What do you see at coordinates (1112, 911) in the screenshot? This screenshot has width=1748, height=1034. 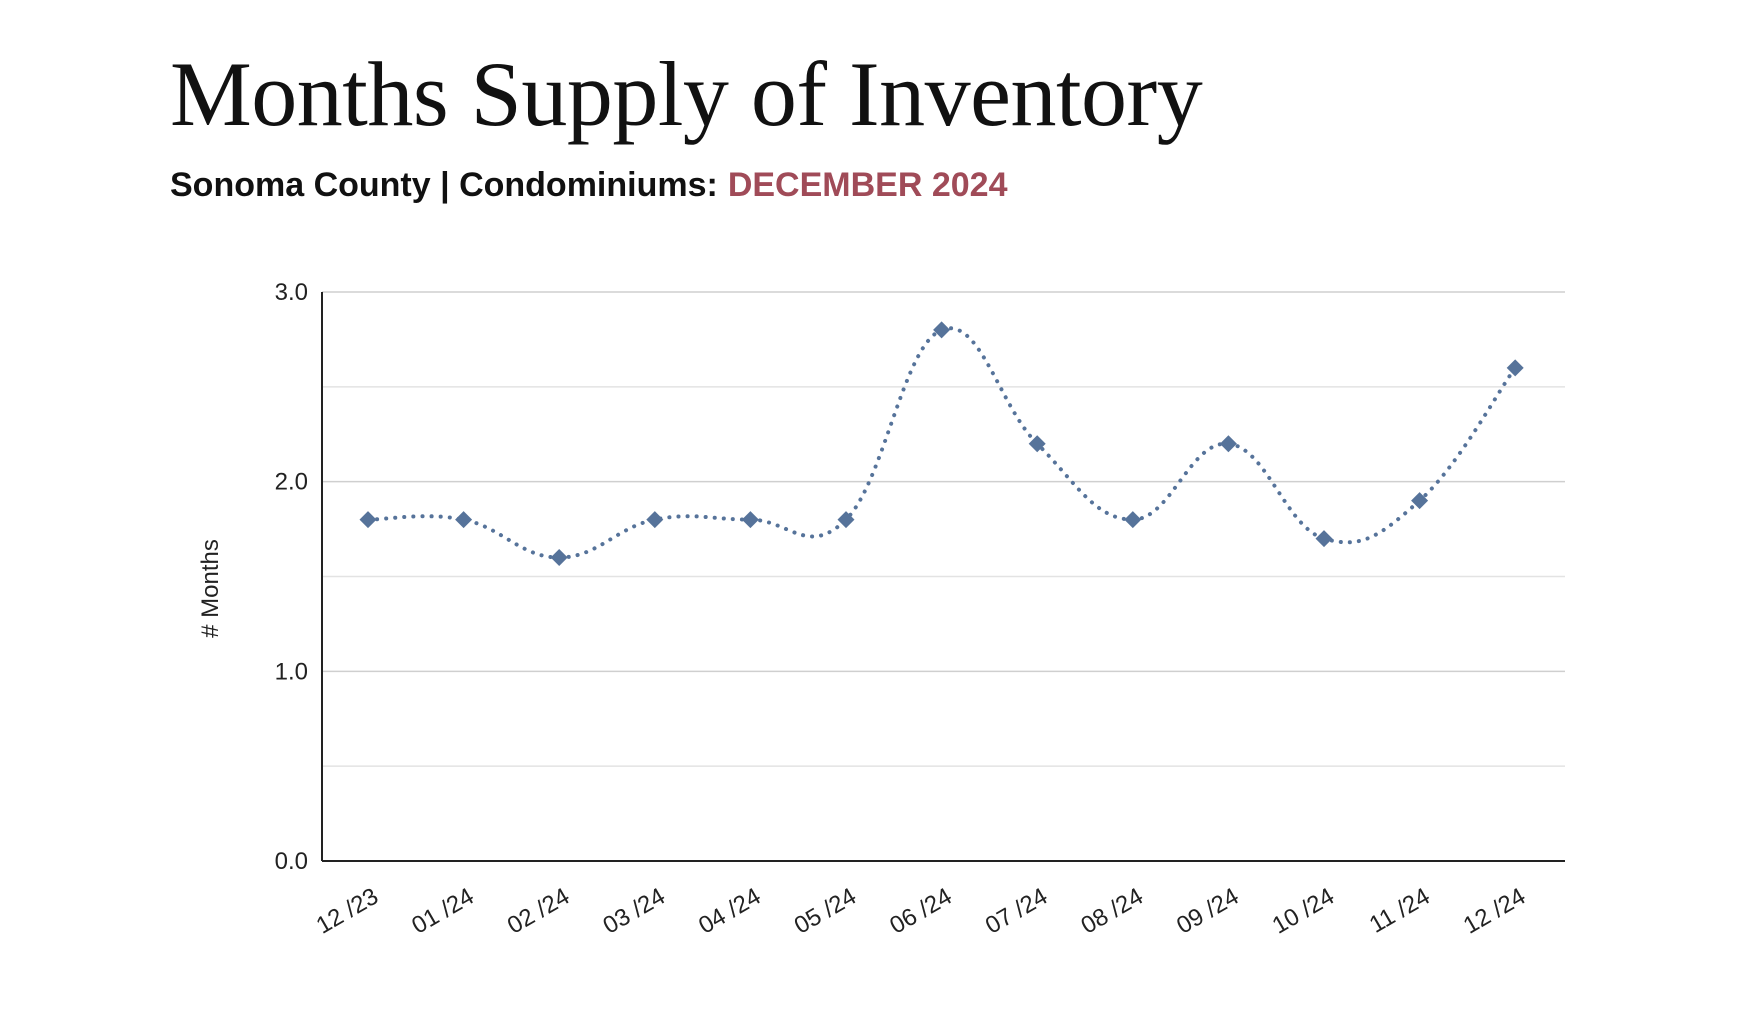 I see `x-tick-label: 08 /24` at bounding box center [1112, 911].